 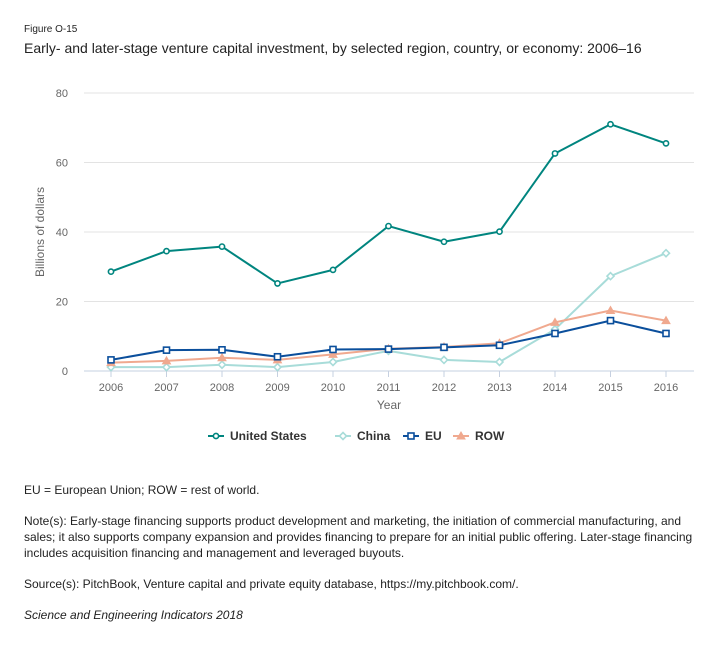 What do you see at coordinates (62, 94) in the screenshot?
I see `y-tick-label: 80` at bounding box center [62, 94].